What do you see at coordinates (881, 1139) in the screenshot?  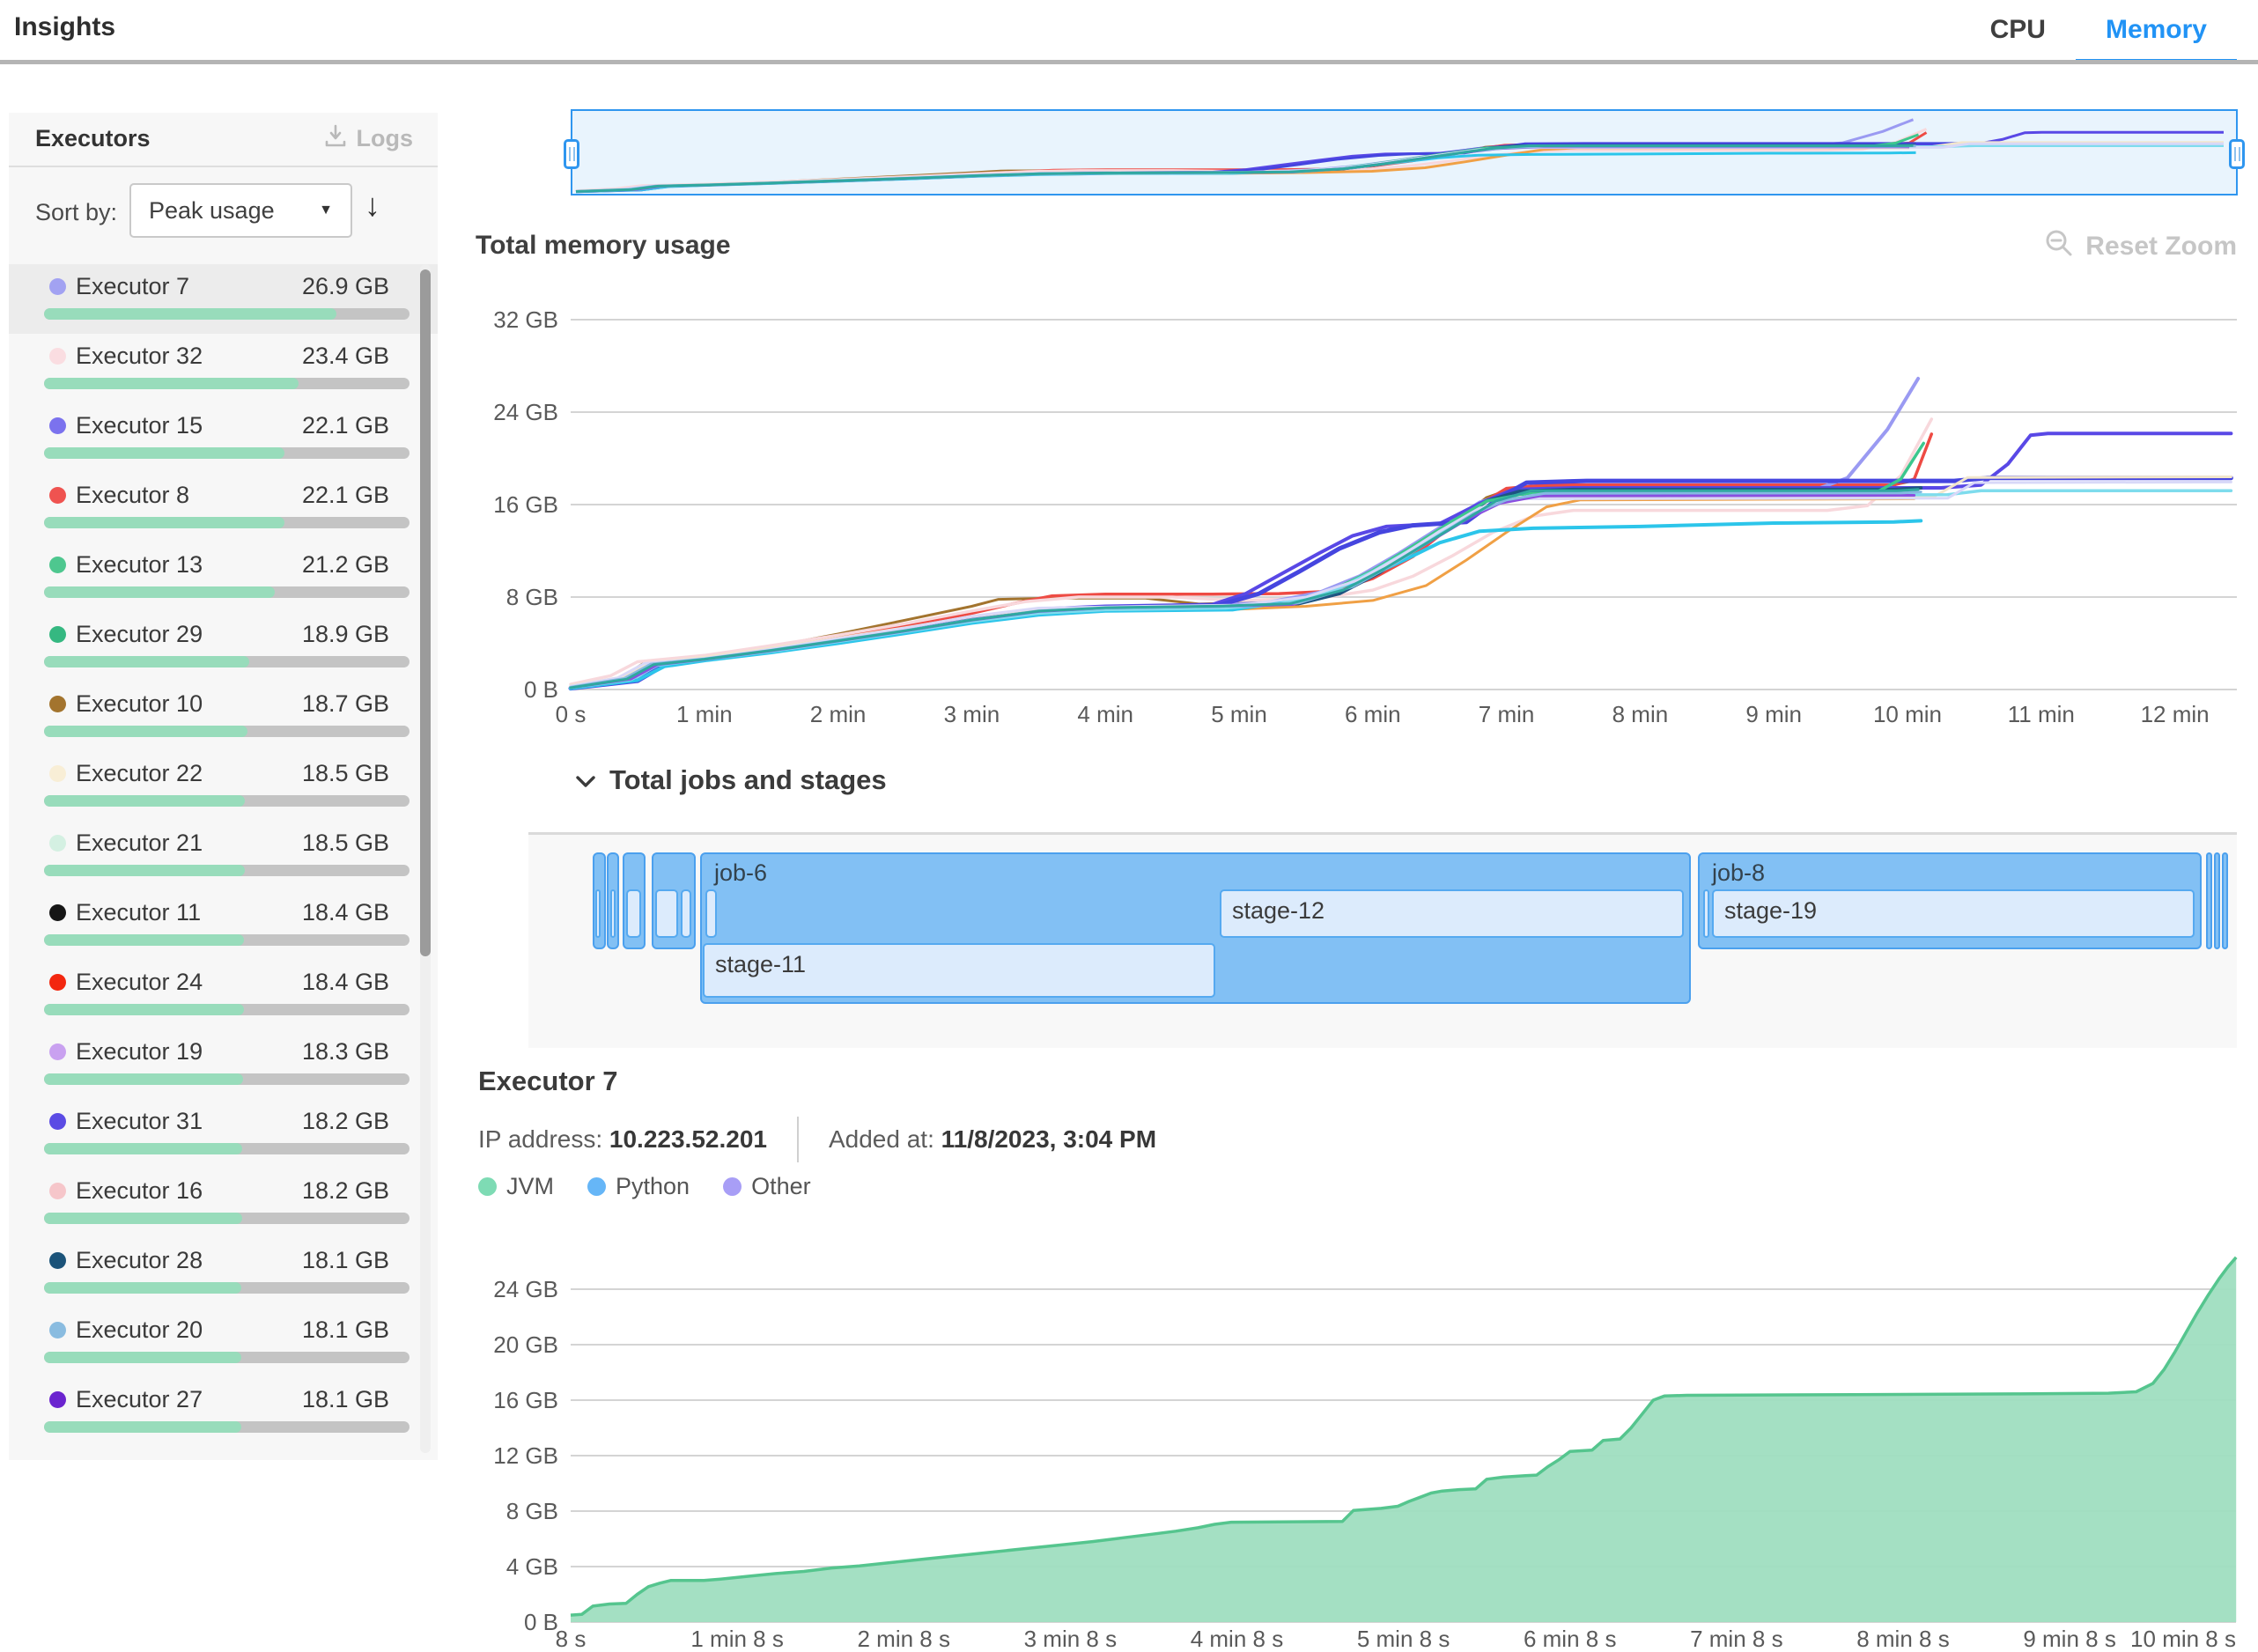 I see `added-label: Added at:` at bounding box center [881, 1139].